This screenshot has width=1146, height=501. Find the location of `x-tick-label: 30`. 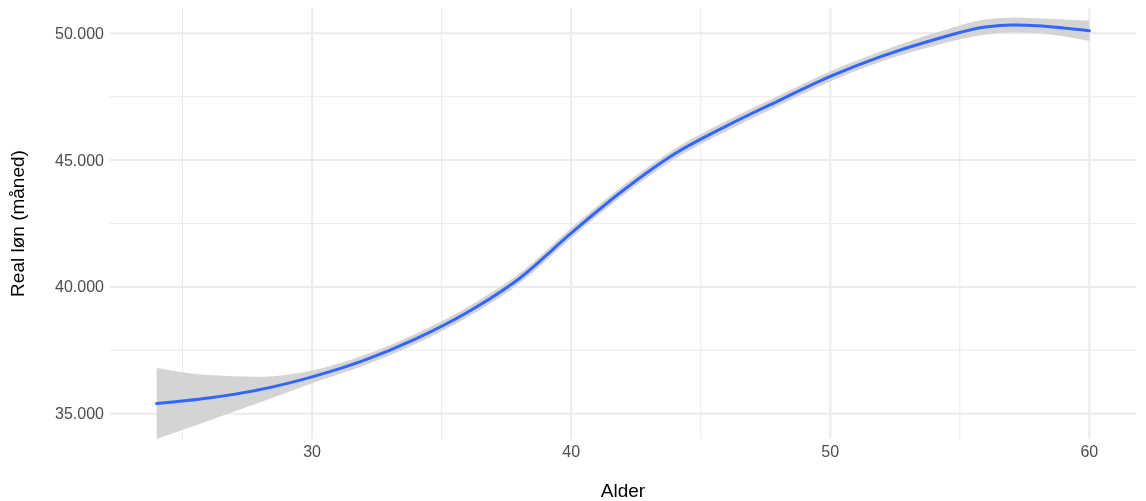

x-tick-label: 30 is located at coordinates (312, 451).